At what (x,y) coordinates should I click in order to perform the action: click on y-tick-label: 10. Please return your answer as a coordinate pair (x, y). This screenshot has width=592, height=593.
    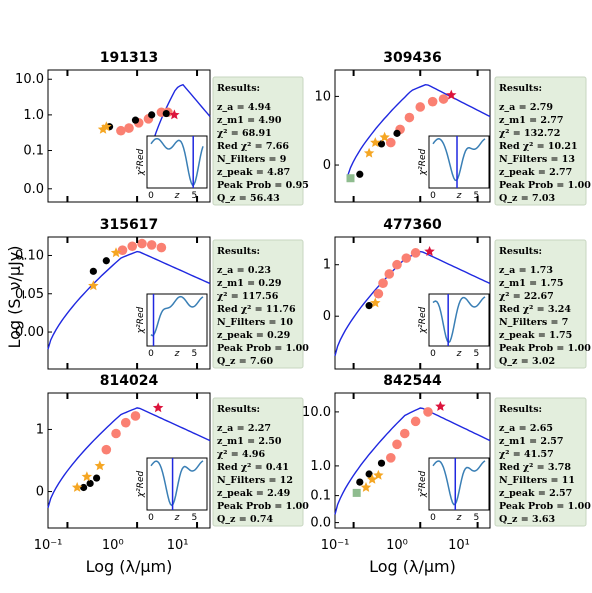
    Looking at the image, I should click on (322, 96).